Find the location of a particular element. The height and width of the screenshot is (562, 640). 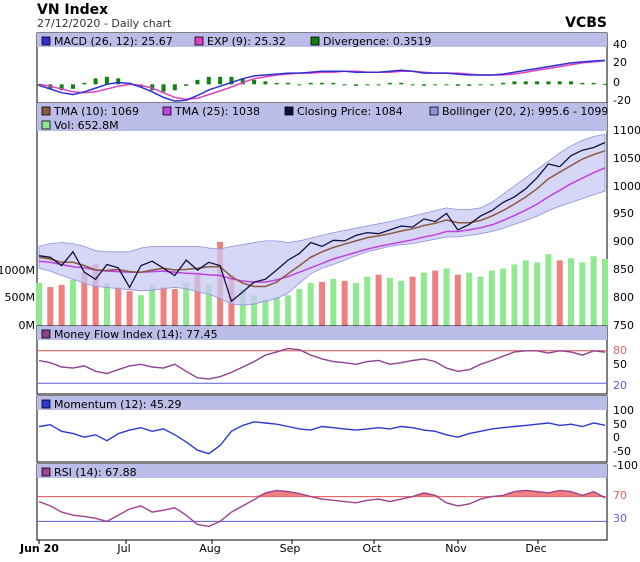

legend-label: EXP (9): 25.32 is located at coordinates (246, 41).